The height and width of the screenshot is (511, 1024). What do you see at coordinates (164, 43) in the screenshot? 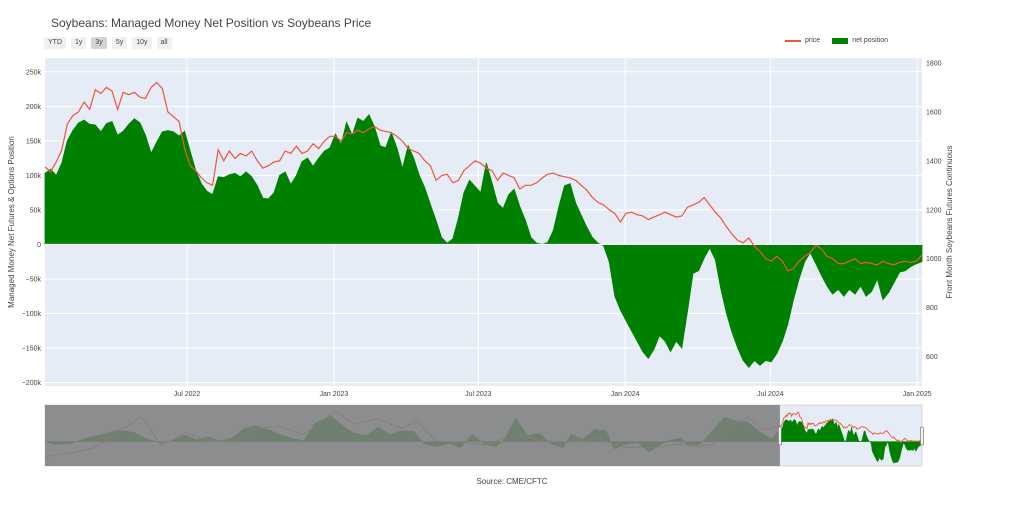
I see `range-button-all: all` at bounding box center [164, 43].